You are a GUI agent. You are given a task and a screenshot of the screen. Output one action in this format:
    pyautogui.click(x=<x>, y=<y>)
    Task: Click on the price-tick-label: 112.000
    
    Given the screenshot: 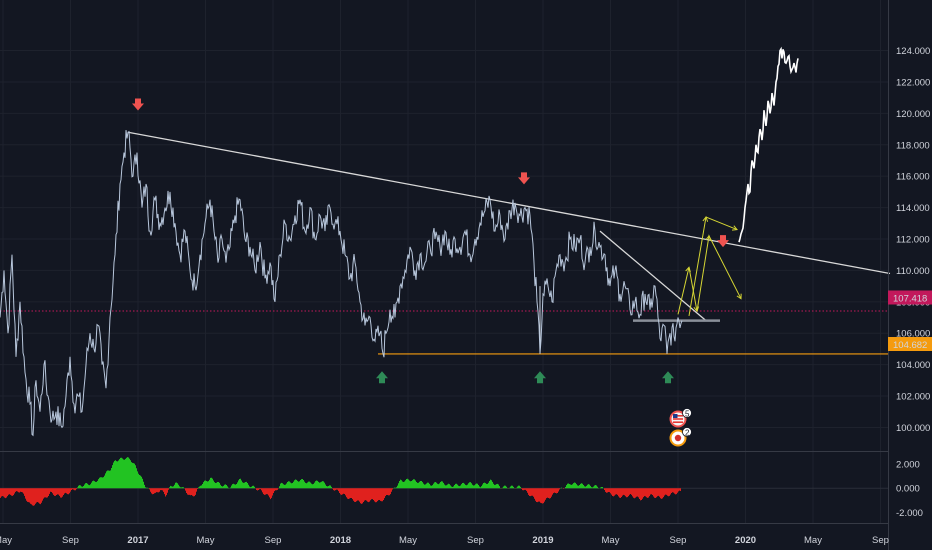 What is the action you would take?
    pyautogui.click(x=913, y=240)
    